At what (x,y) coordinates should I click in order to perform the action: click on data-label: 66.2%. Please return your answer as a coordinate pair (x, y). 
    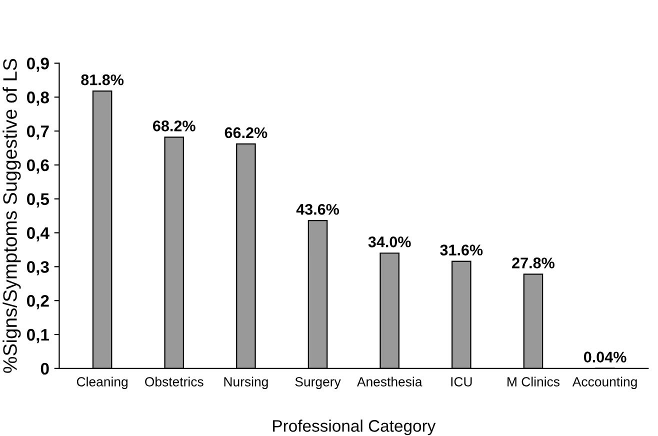
    Looking at the image, I should click on (246, 132).